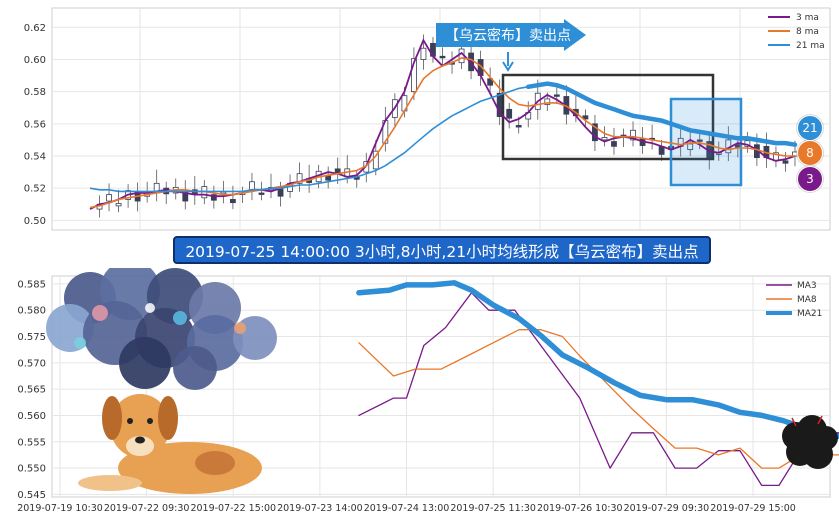  I want to click on top-y-tick-label: 0.62, so click(35, 28).